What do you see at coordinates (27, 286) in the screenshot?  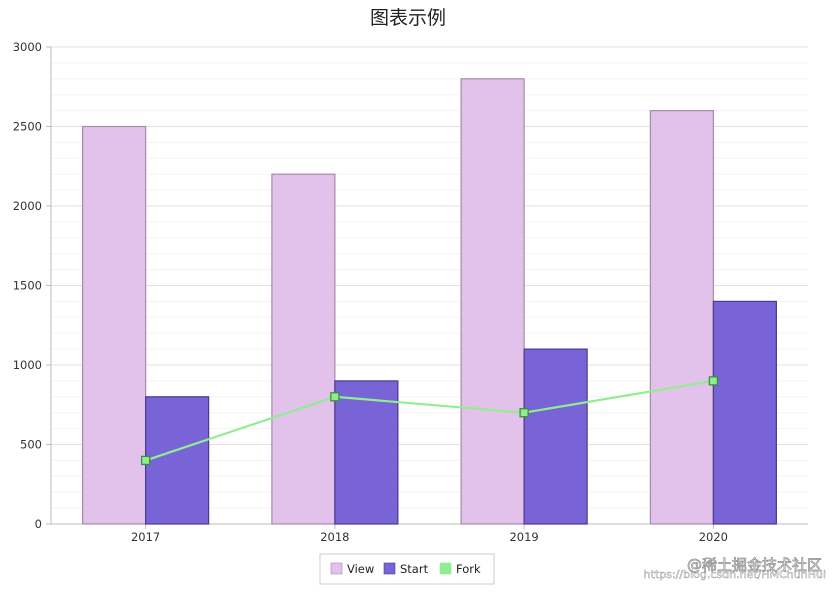 I see `y-tick-label: 1500` at bounding box center [27, 286].